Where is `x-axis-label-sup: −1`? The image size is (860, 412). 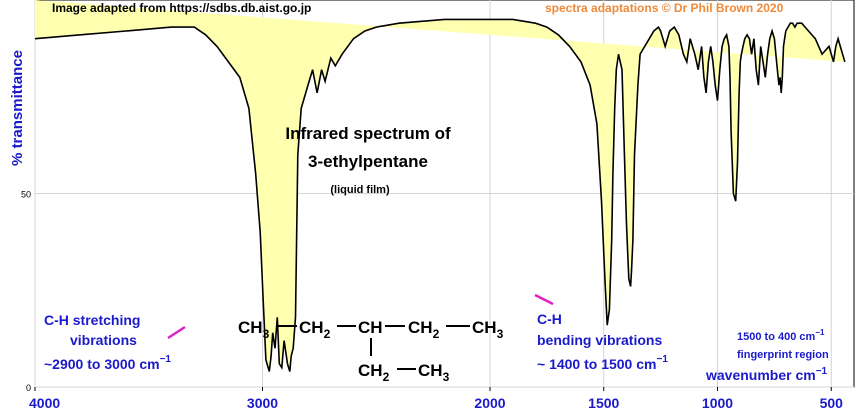 x-axis-label-sup: −1 is located at coordinates (822, 371).